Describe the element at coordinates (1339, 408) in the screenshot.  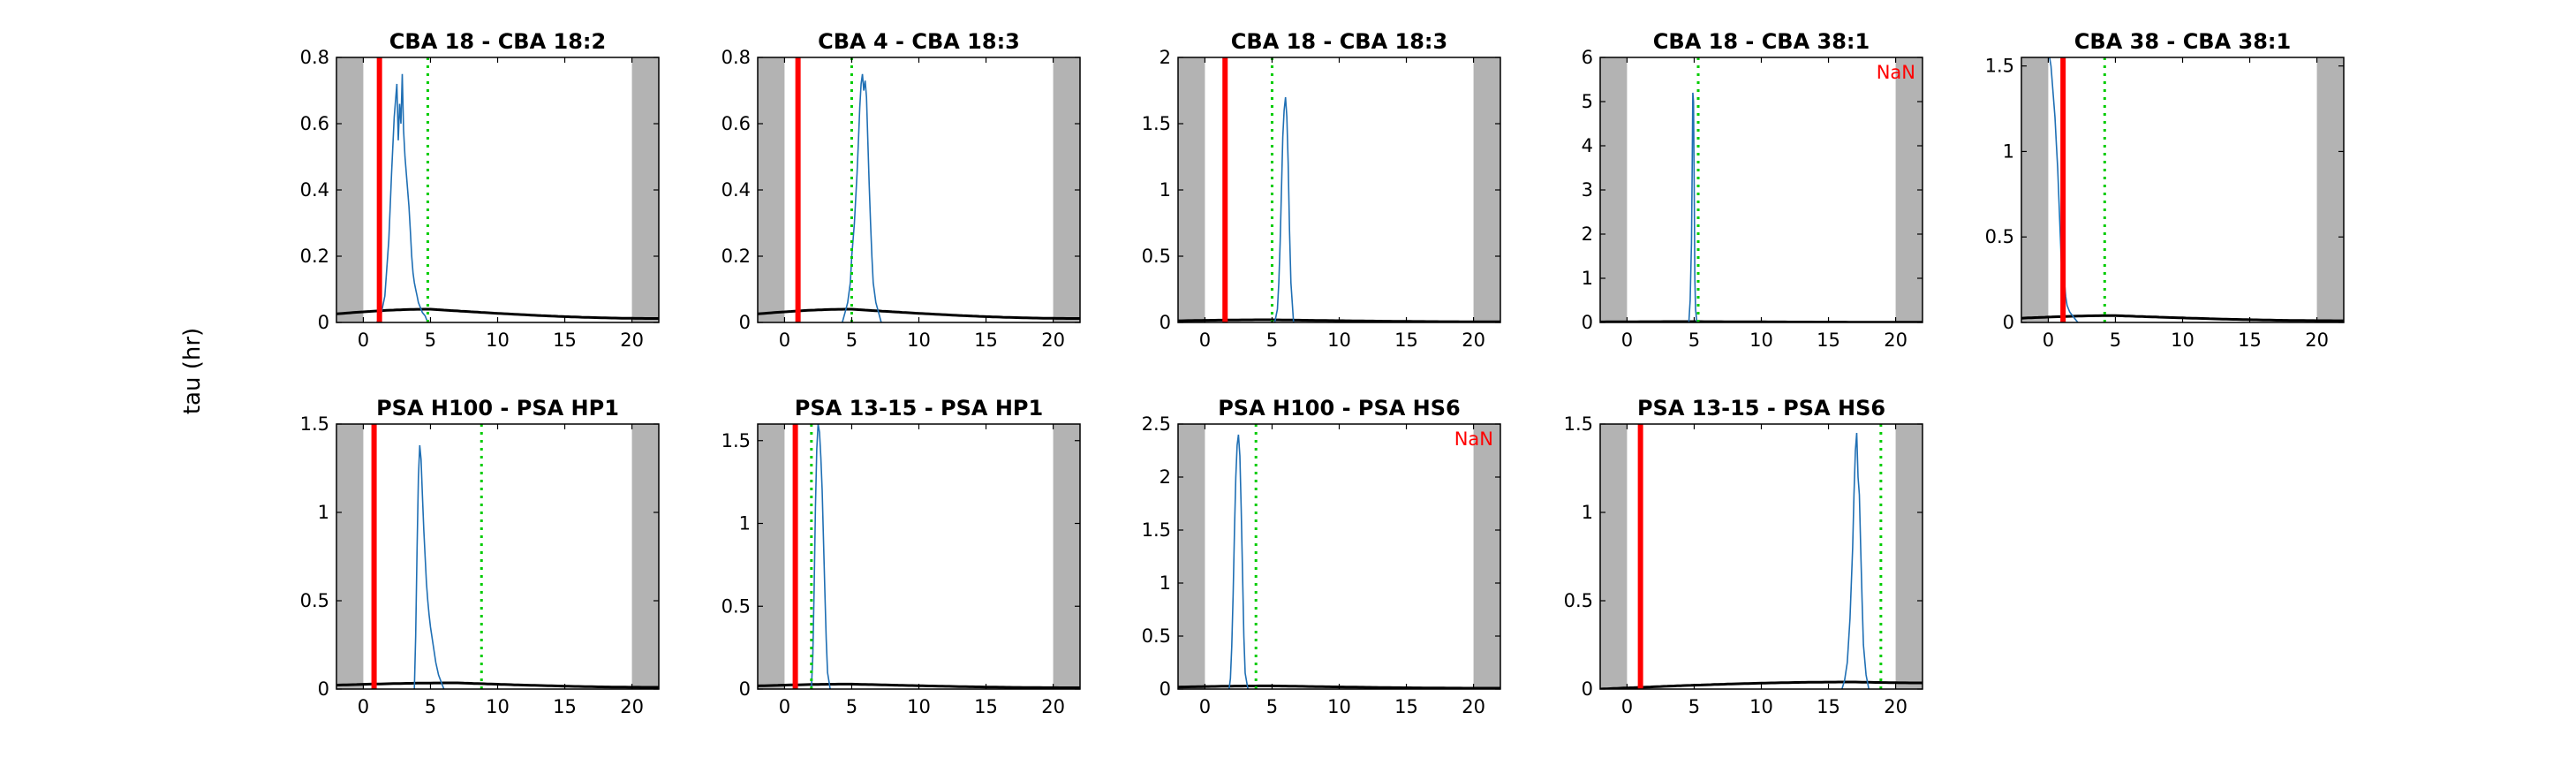
I see `subplot-title: PSA H100 - PSA HS6` at that location.